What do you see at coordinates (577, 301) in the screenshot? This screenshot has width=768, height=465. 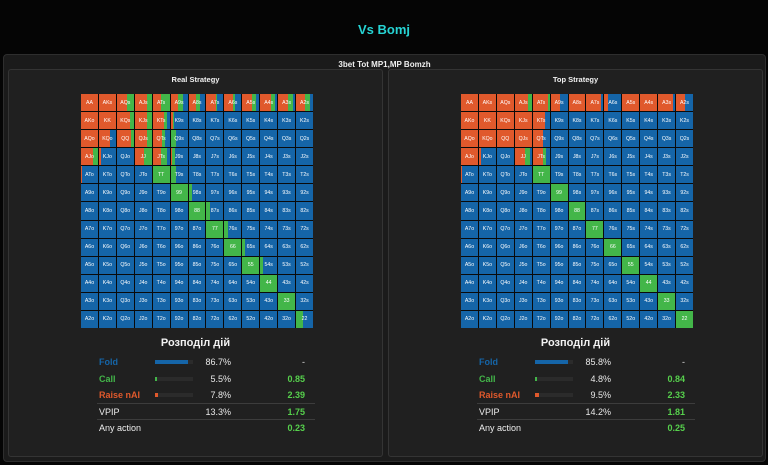 I see `hand-cell-83o: 83o` at bounding box center [577, 301].